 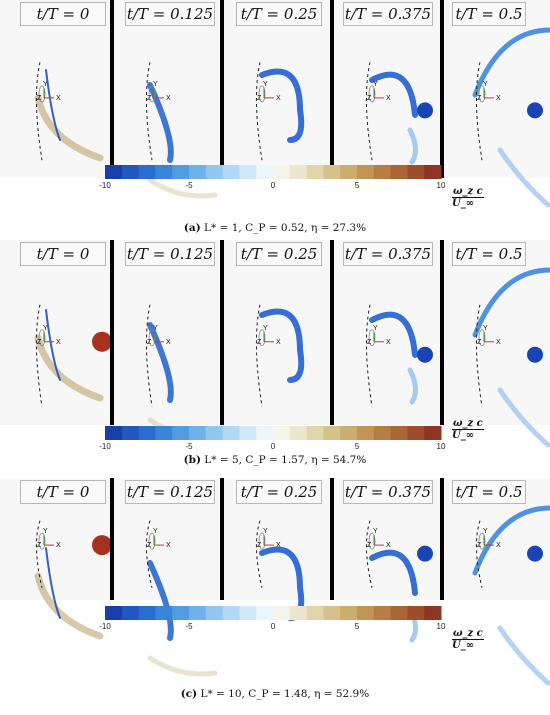 What do you see at coordinates (285, 228) in the screenshot?
I see `caption-text: L* = 1, C_P = 0.52, η = 27.3%` at bounding box center [285, 228].